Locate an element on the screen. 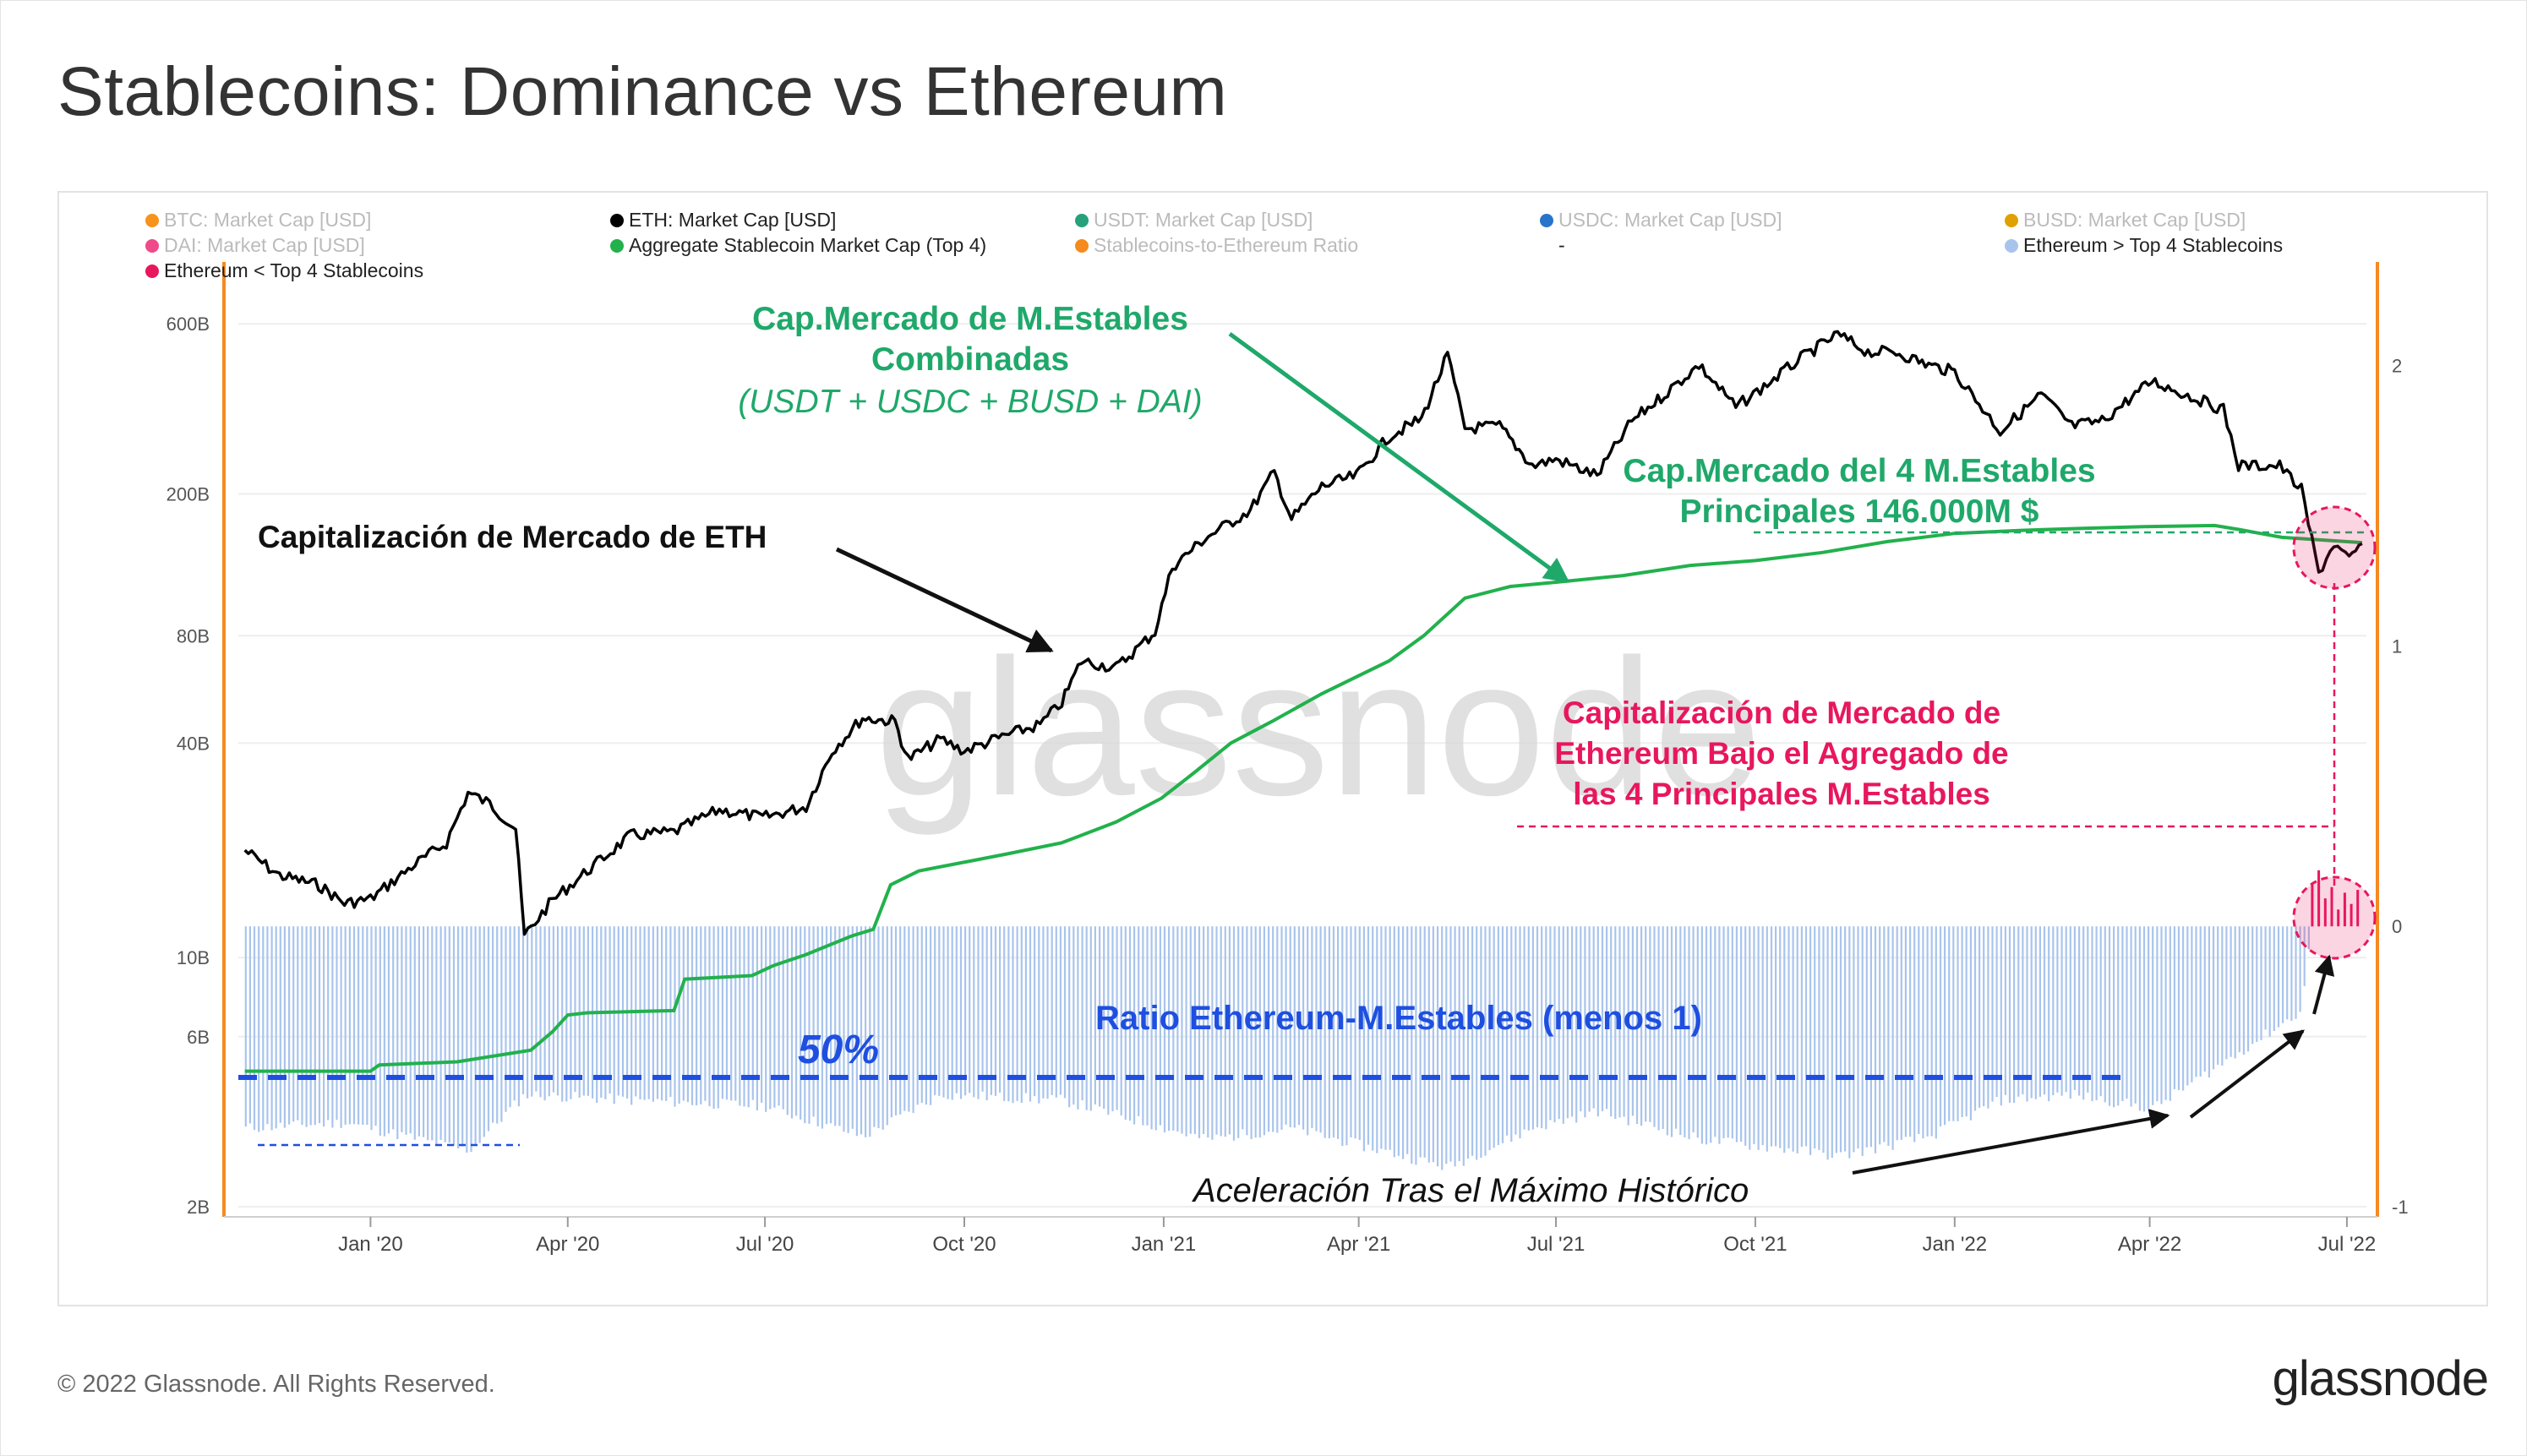 This screenshot has width=2527, height=1456. watermark: glassnode is located at coordinates (1319, 727).